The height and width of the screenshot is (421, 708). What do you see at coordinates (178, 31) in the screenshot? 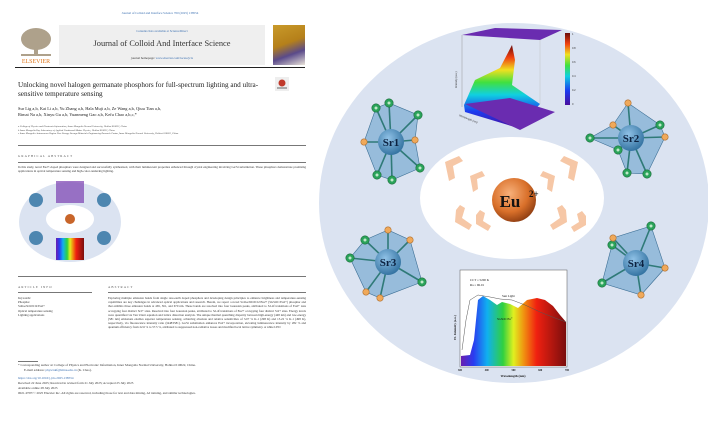
I see `sciencedirect-link: ScienceDirect` at bounding box center [178, 31].